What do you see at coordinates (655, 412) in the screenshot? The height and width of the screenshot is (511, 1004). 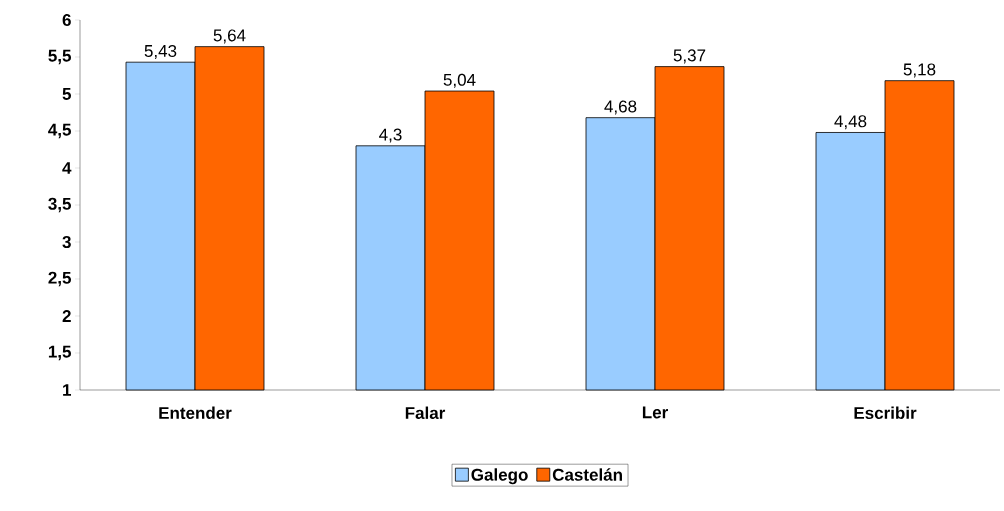 I see `x-tick-label: Ler` at bounding box center [655, 412].